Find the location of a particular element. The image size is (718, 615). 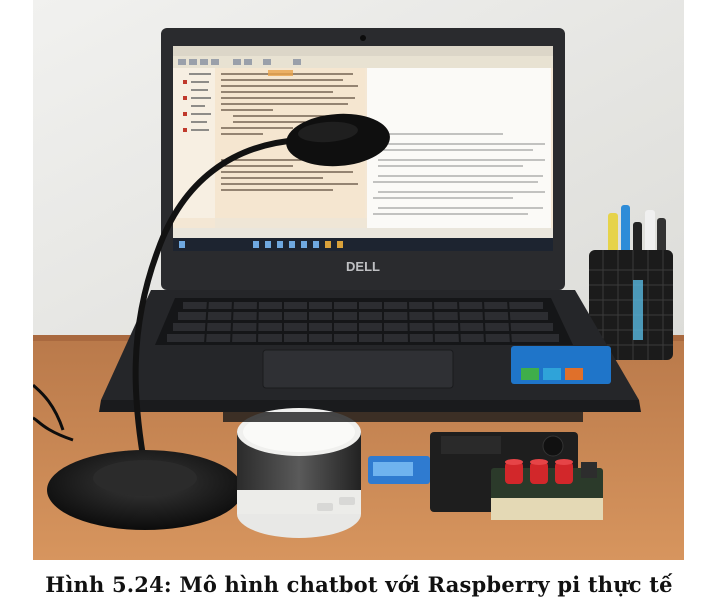

usb-sound-card is located at coordinates (404, 470).